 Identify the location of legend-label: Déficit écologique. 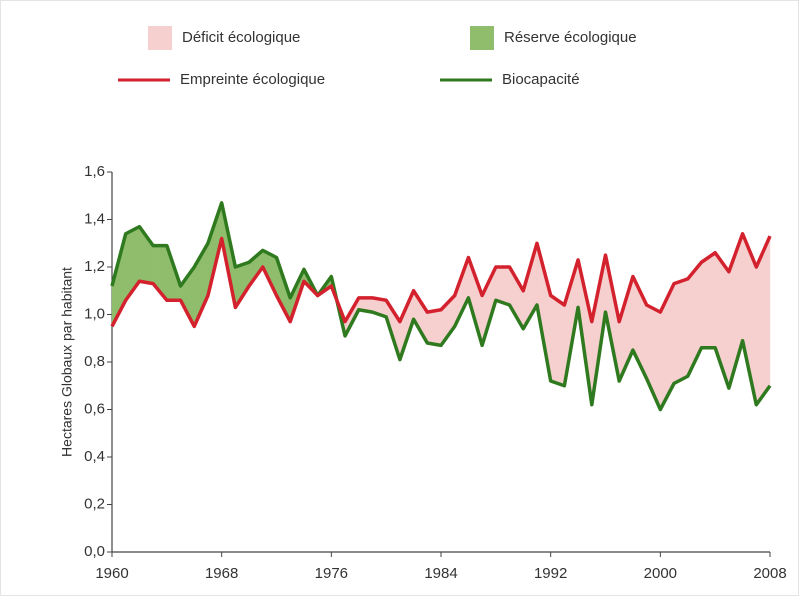
(241, 37).